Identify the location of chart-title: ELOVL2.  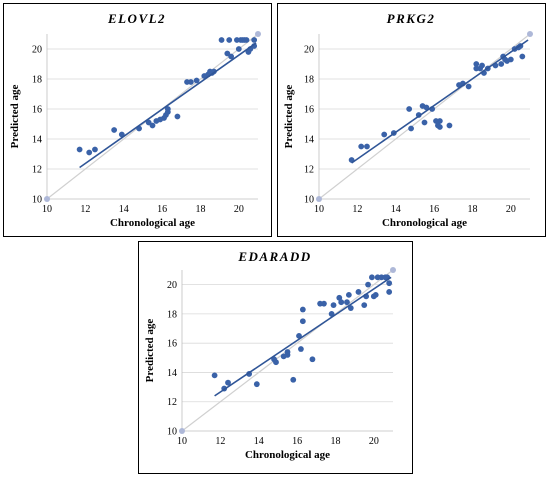
(136, 18).